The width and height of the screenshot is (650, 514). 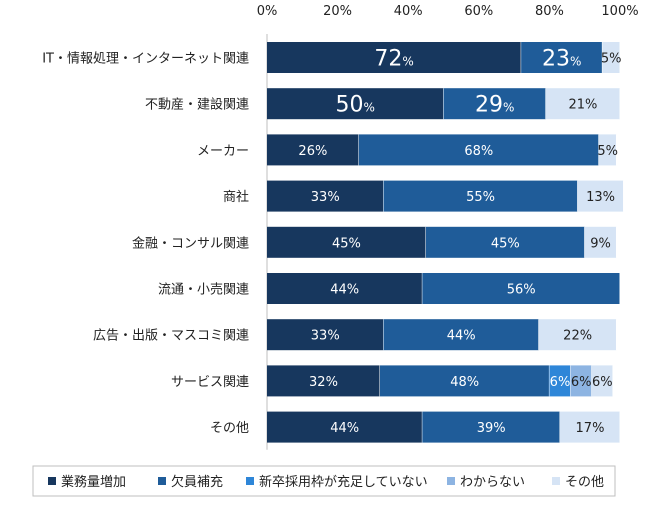 I want to click on x-tick-label: 0%, so click(x=267, y=11).